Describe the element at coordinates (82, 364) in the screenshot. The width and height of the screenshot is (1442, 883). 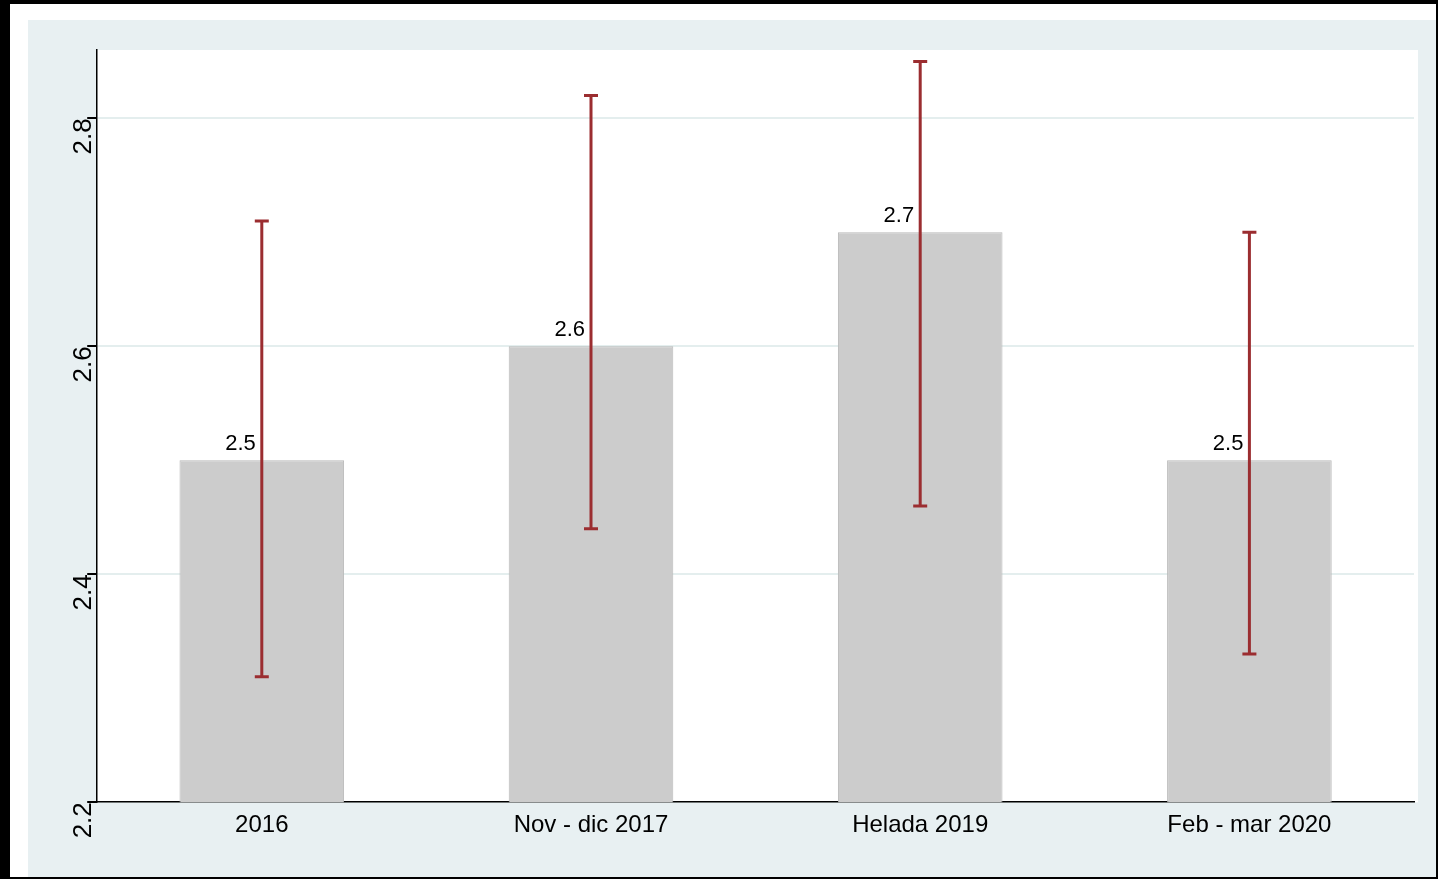
I see `y-tick-label: 2.6` at that location.